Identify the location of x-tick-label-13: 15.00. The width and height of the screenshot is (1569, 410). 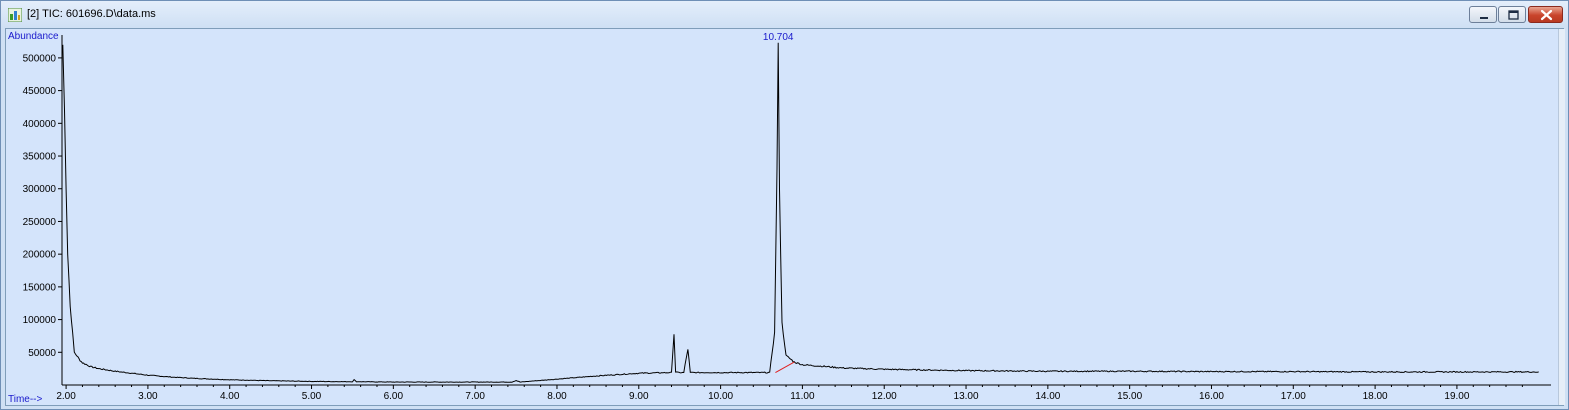
(1129, 396).